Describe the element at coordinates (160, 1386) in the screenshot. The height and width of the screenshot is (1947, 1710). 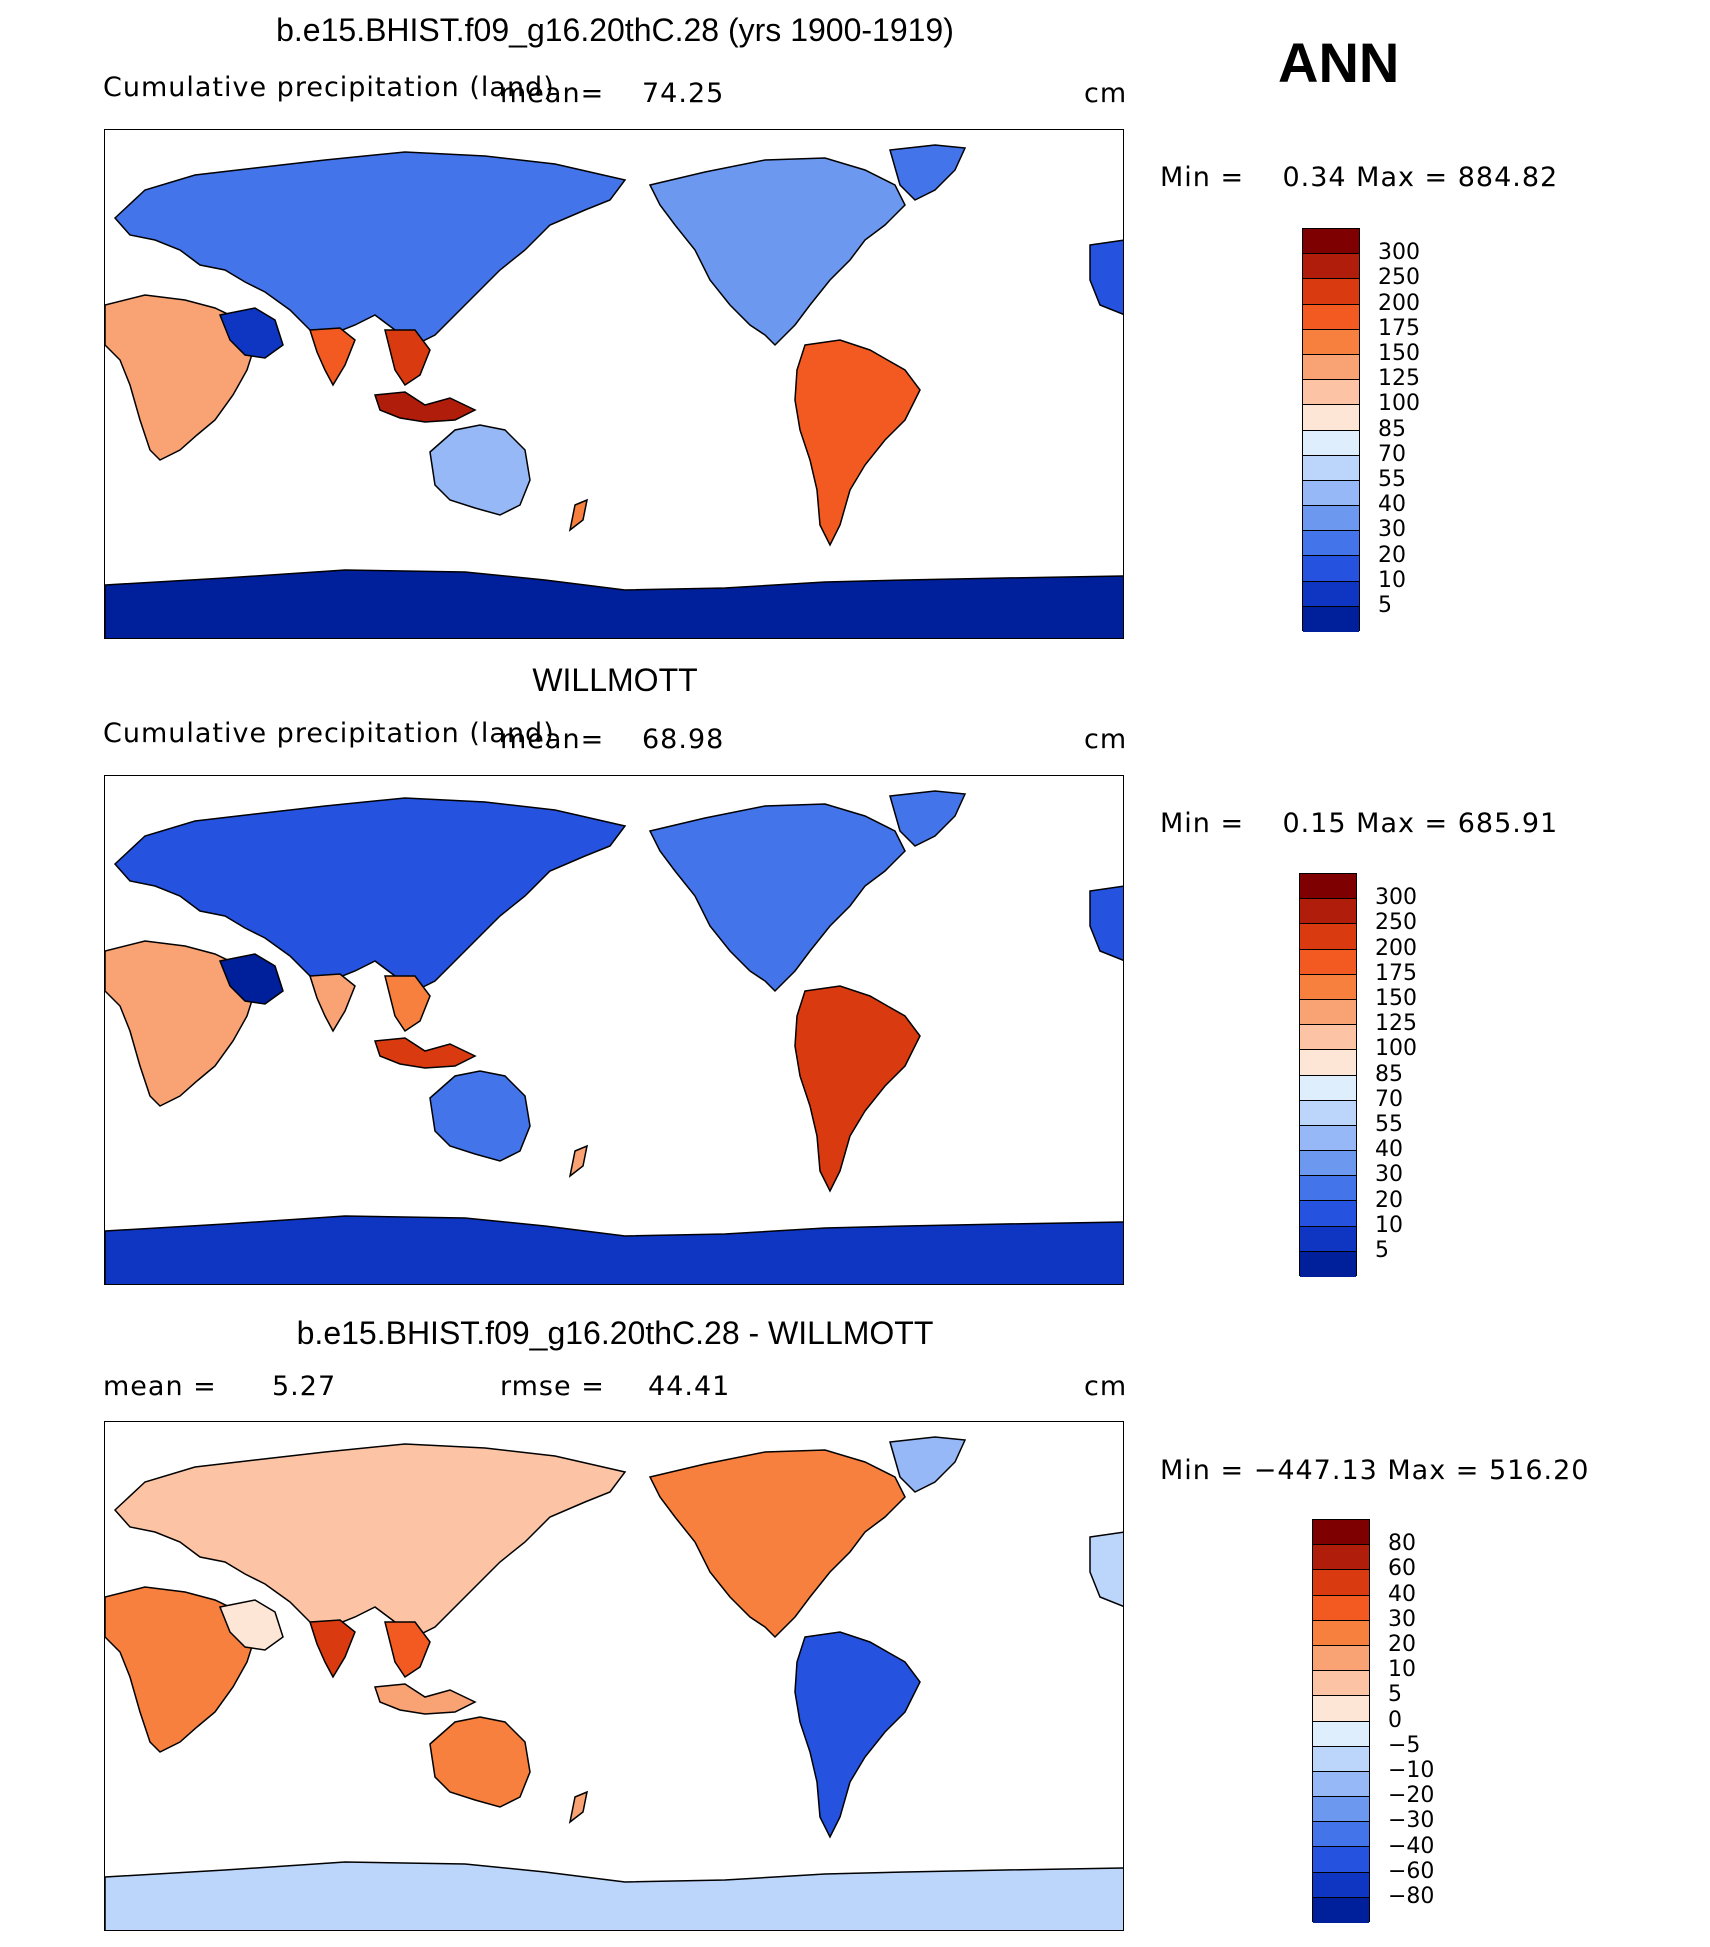
I see `panel3-mean-label: mean =` at that location.